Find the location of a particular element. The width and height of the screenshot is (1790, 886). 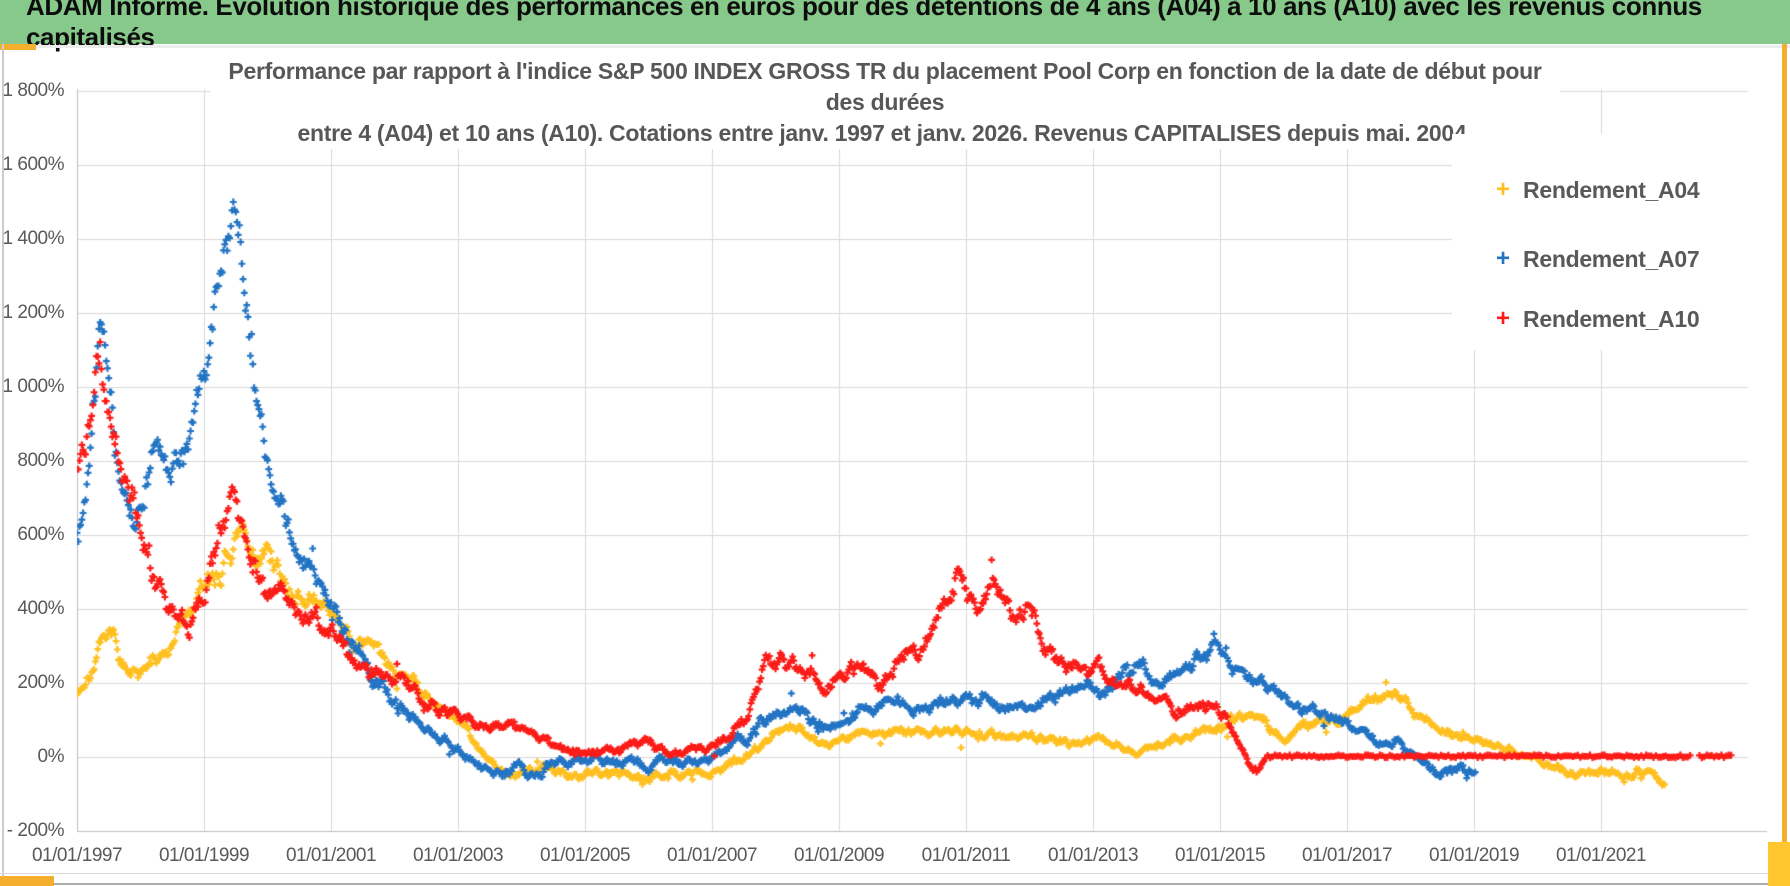

y-axis-tick-label: 800% is located at coordinates (40, 460).